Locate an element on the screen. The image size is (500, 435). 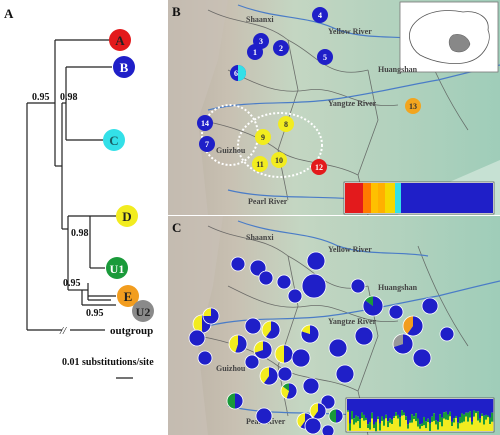
site-14: 14 is located at coordinates (205, 123).